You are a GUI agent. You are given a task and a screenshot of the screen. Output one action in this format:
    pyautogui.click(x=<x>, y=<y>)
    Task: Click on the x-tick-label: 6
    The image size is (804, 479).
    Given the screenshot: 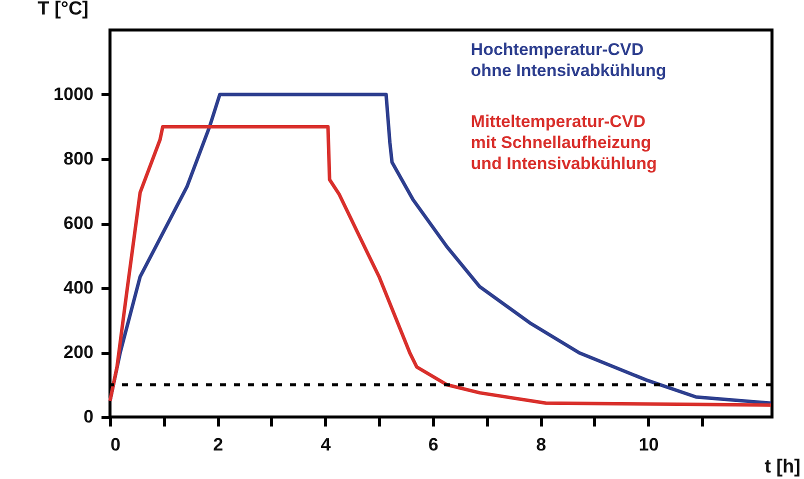 What is the action you would take?
    pyautogui.click(x=433, y=444)
    